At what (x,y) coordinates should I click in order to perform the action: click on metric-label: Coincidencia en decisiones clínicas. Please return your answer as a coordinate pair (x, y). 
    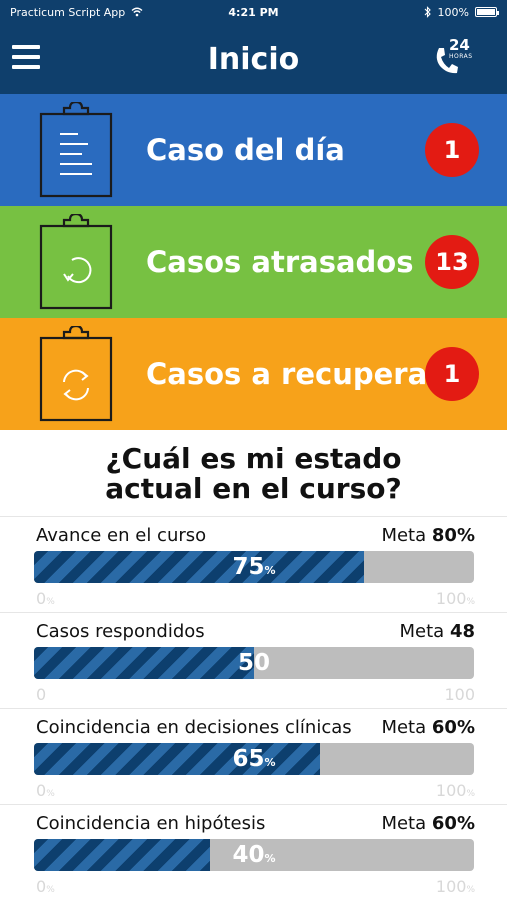
    Looking at the image, I should click on (194, 727).